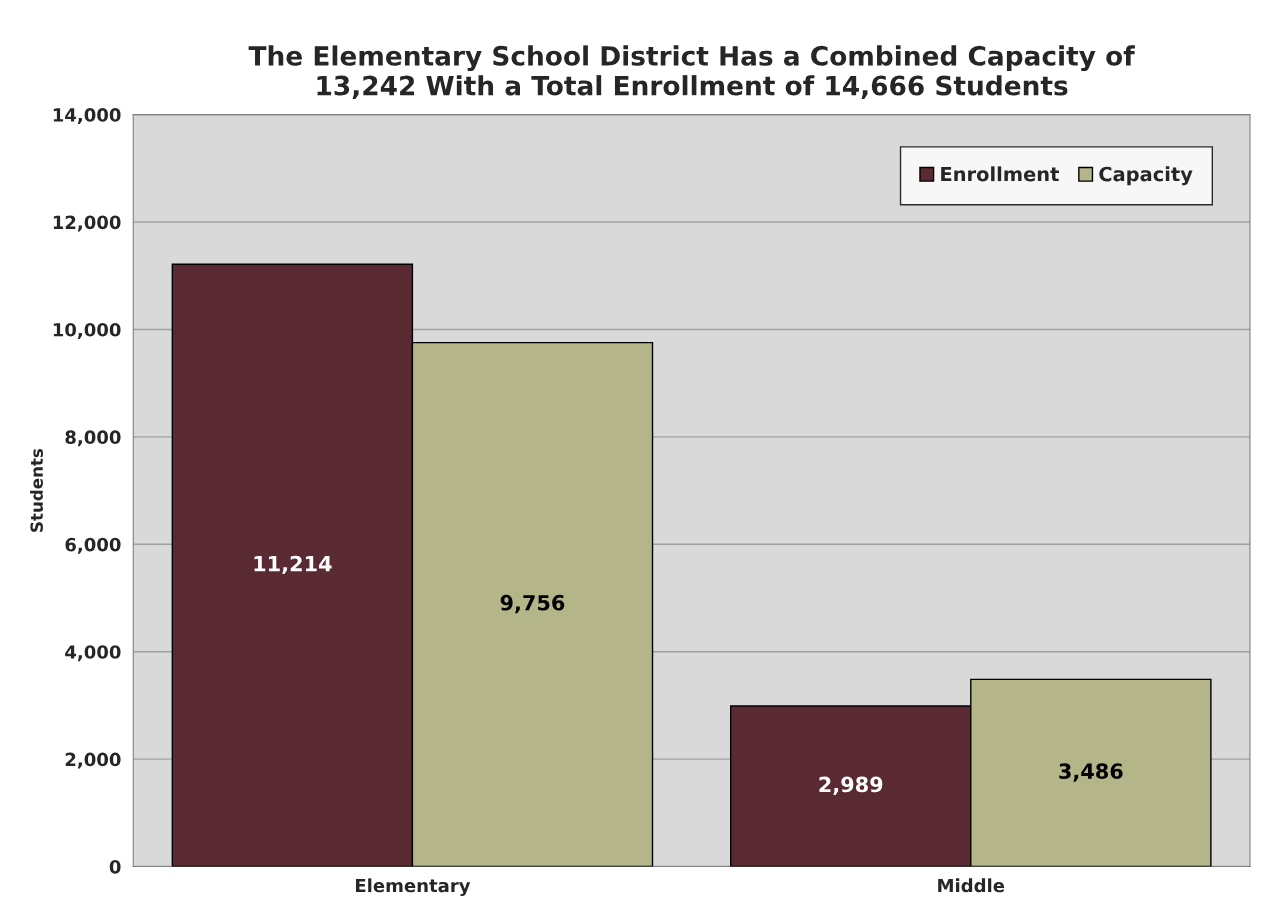 The width and height of the screenshot is (1269, 917). What do you see at coordinates (1091, 772) in the screenshot?
I see `data-label: 3,486` at bounding box center [1091, 772].